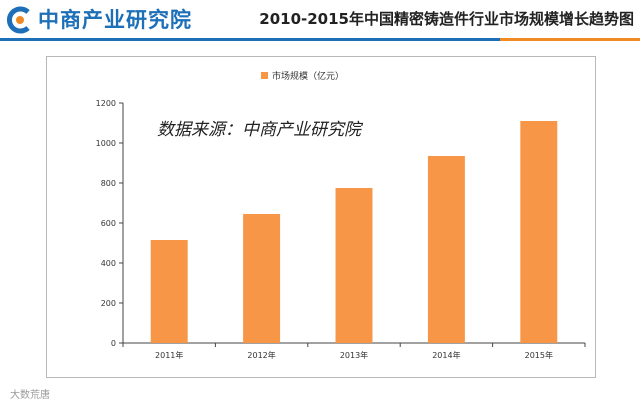 The width and height of the screenshot is (640, 408). I want to click on header-rule-orange, so click(570, 39).